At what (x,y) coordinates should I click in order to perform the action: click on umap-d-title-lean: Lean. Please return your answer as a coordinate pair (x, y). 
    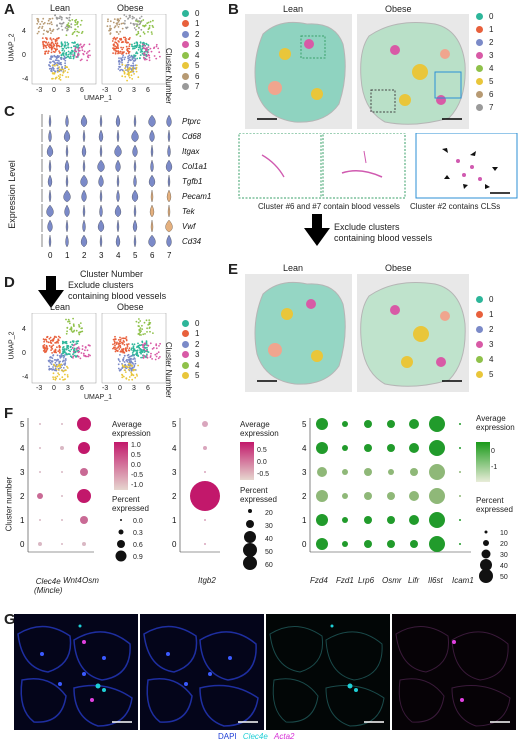
    Looking at the image, I should click on (60, 307).